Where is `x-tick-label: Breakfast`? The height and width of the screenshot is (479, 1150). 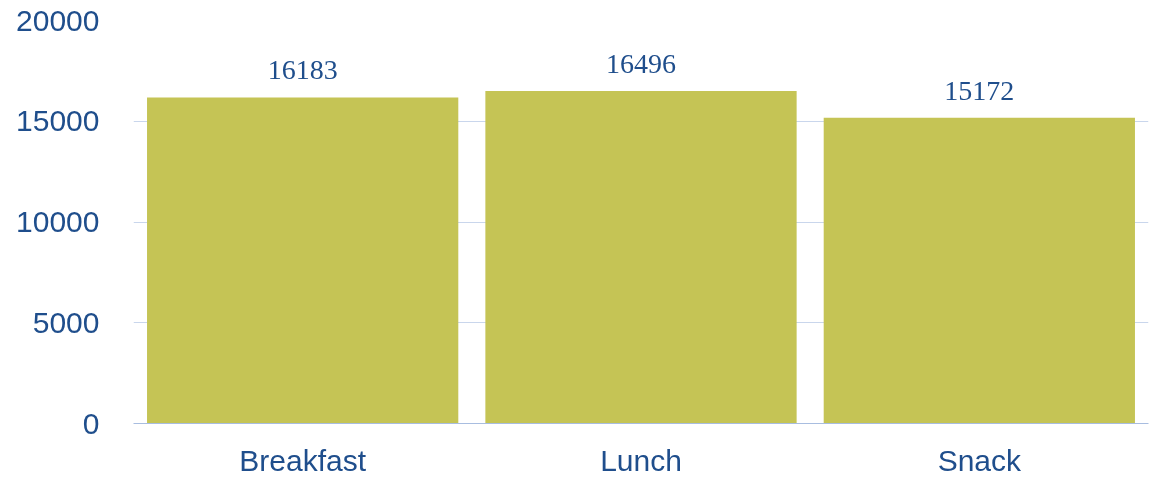
x-tick-label: Breakfast is located at coordinates (303, 460).